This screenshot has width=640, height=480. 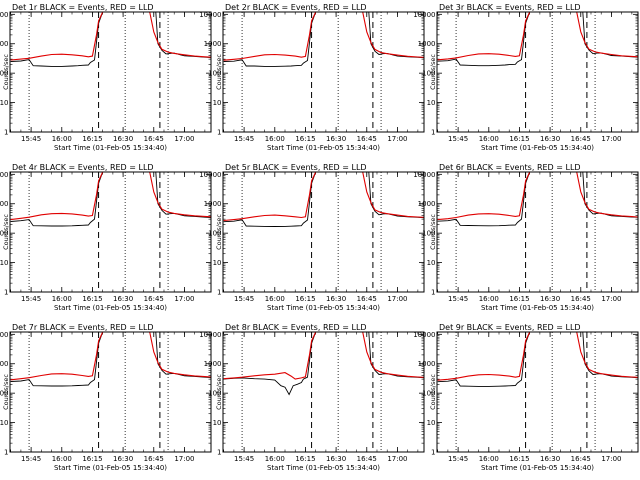 I want to click on panel-title: Det 9r BLACK = Events, RED = LLD, so click(x=510, y=327).